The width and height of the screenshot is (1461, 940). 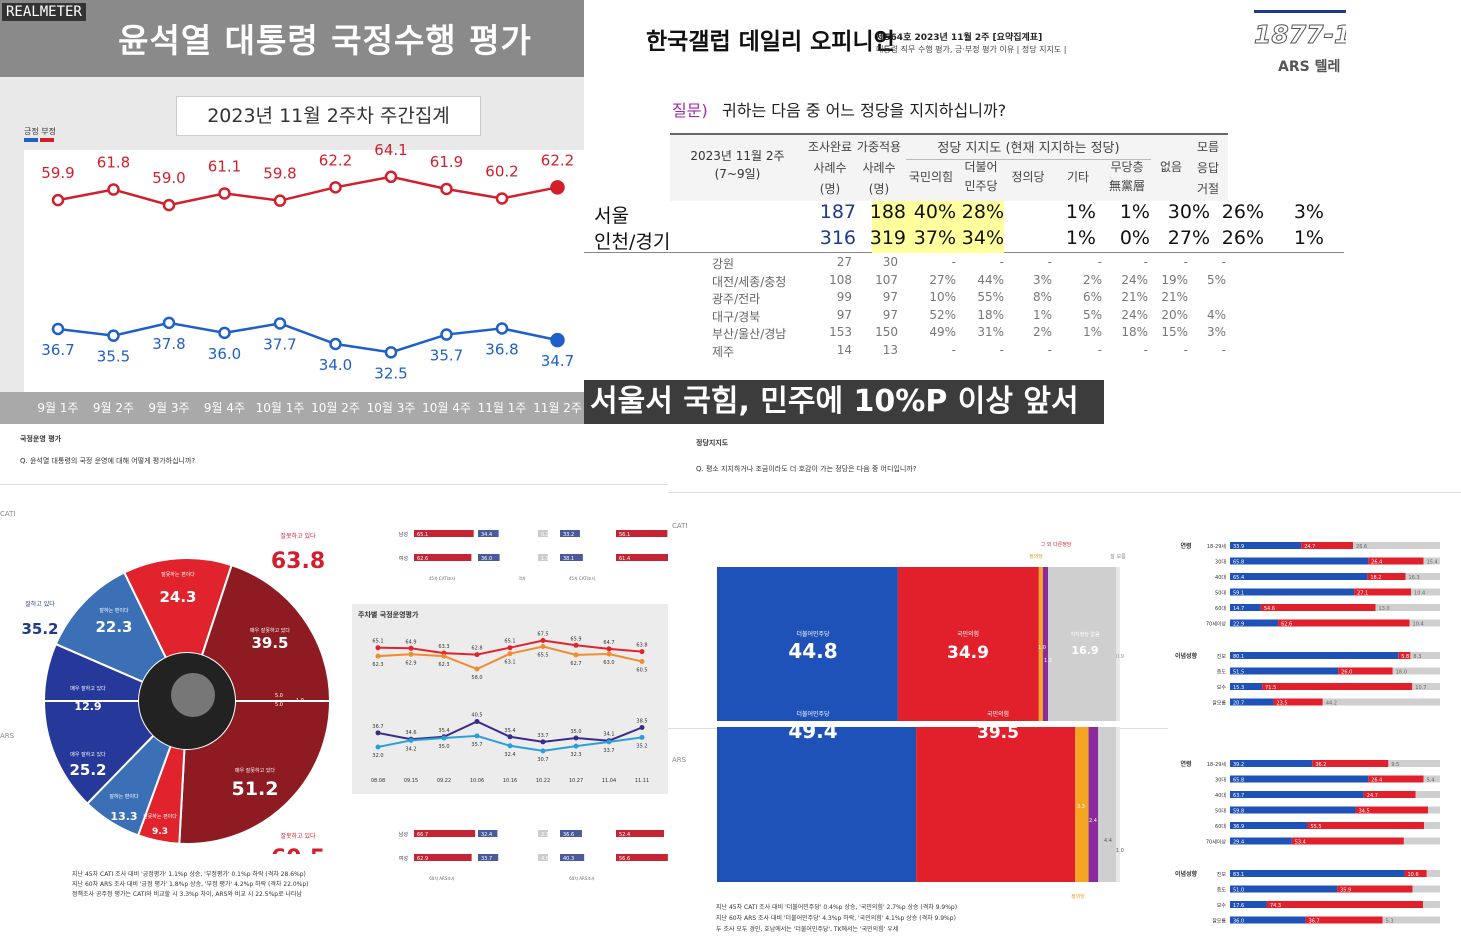 What do you see at coordinates (982, 238) in the screenshot?
I see `cell-dem: 34%` at bounding box center [982, 238].